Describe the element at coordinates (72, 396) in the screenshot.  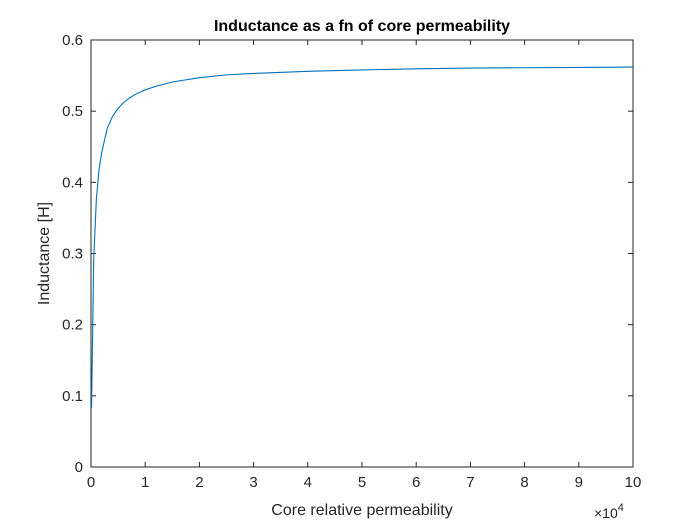
I see `y-tick-label-1: 0.1` at that location.